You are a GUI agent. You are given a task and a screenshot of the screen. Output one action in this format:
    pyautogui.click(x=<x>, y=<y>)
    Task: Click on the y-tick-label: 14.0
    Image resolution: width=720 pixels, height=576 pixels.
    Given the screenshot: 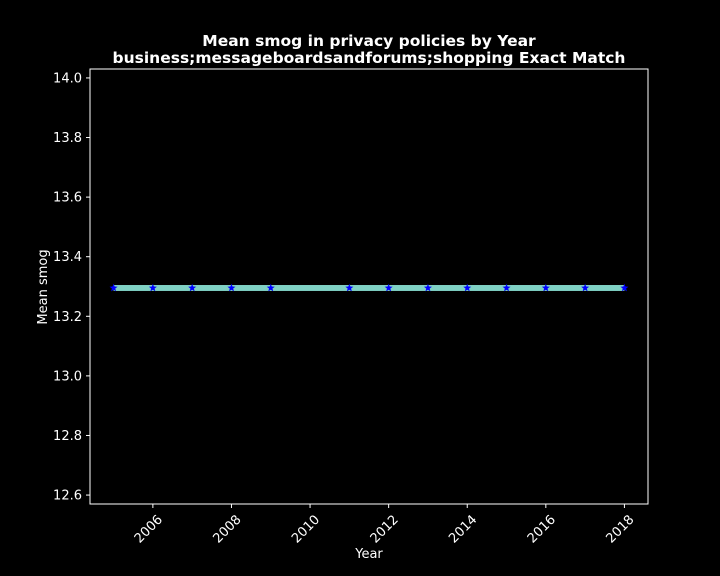 What is the action you would take?
    pyautogui.click(x=67, y=78)
    